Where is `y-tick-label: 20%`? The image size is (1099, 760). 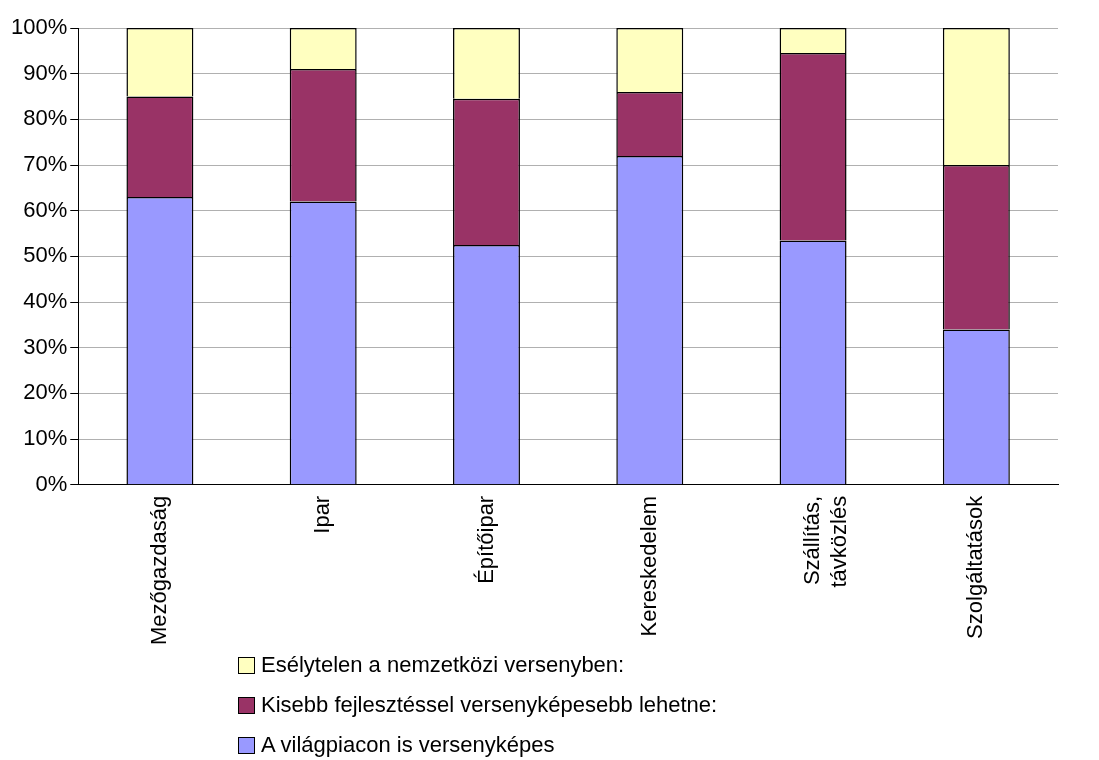 y-tick-label: 20% is located at coordinates (45, 392).